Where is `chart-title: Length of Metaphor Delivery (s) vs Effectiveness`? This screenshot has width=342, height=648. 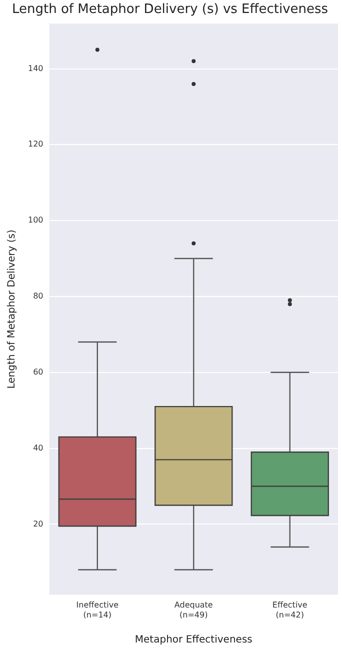 chart-title: Length of Metaphor Delivery (s) vs Effectiveness is located at coordinates (170, 10).